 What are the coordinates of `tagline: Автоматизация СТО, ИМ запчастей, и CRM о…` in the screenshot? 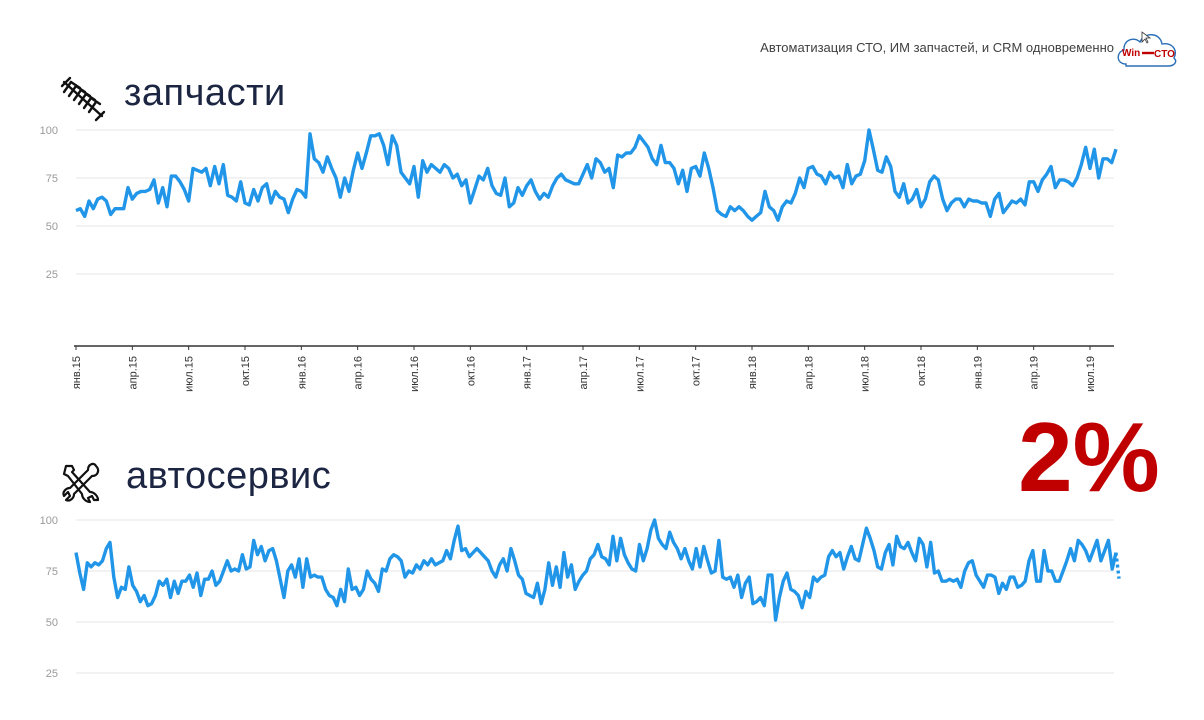 It's located at (937, 47).